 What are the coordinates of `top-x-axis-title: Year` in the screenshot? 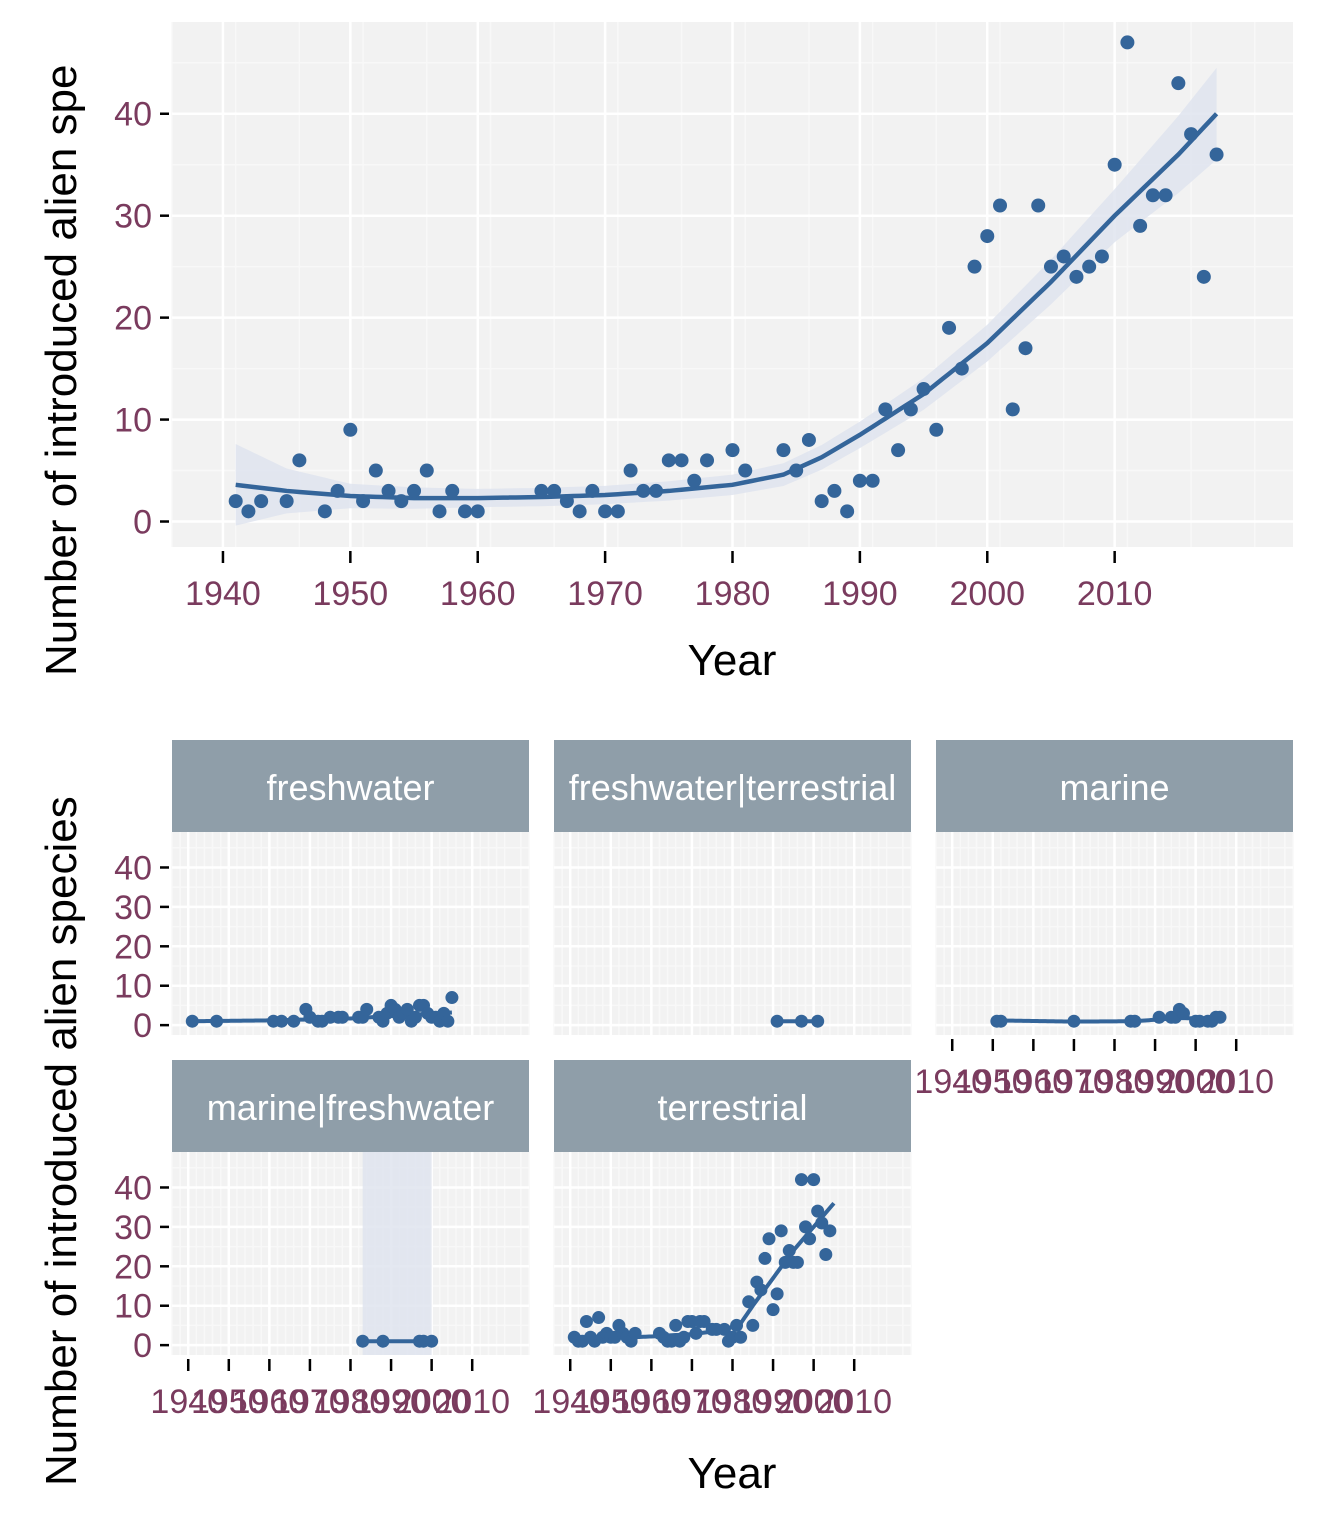 It's located at (732, 660).